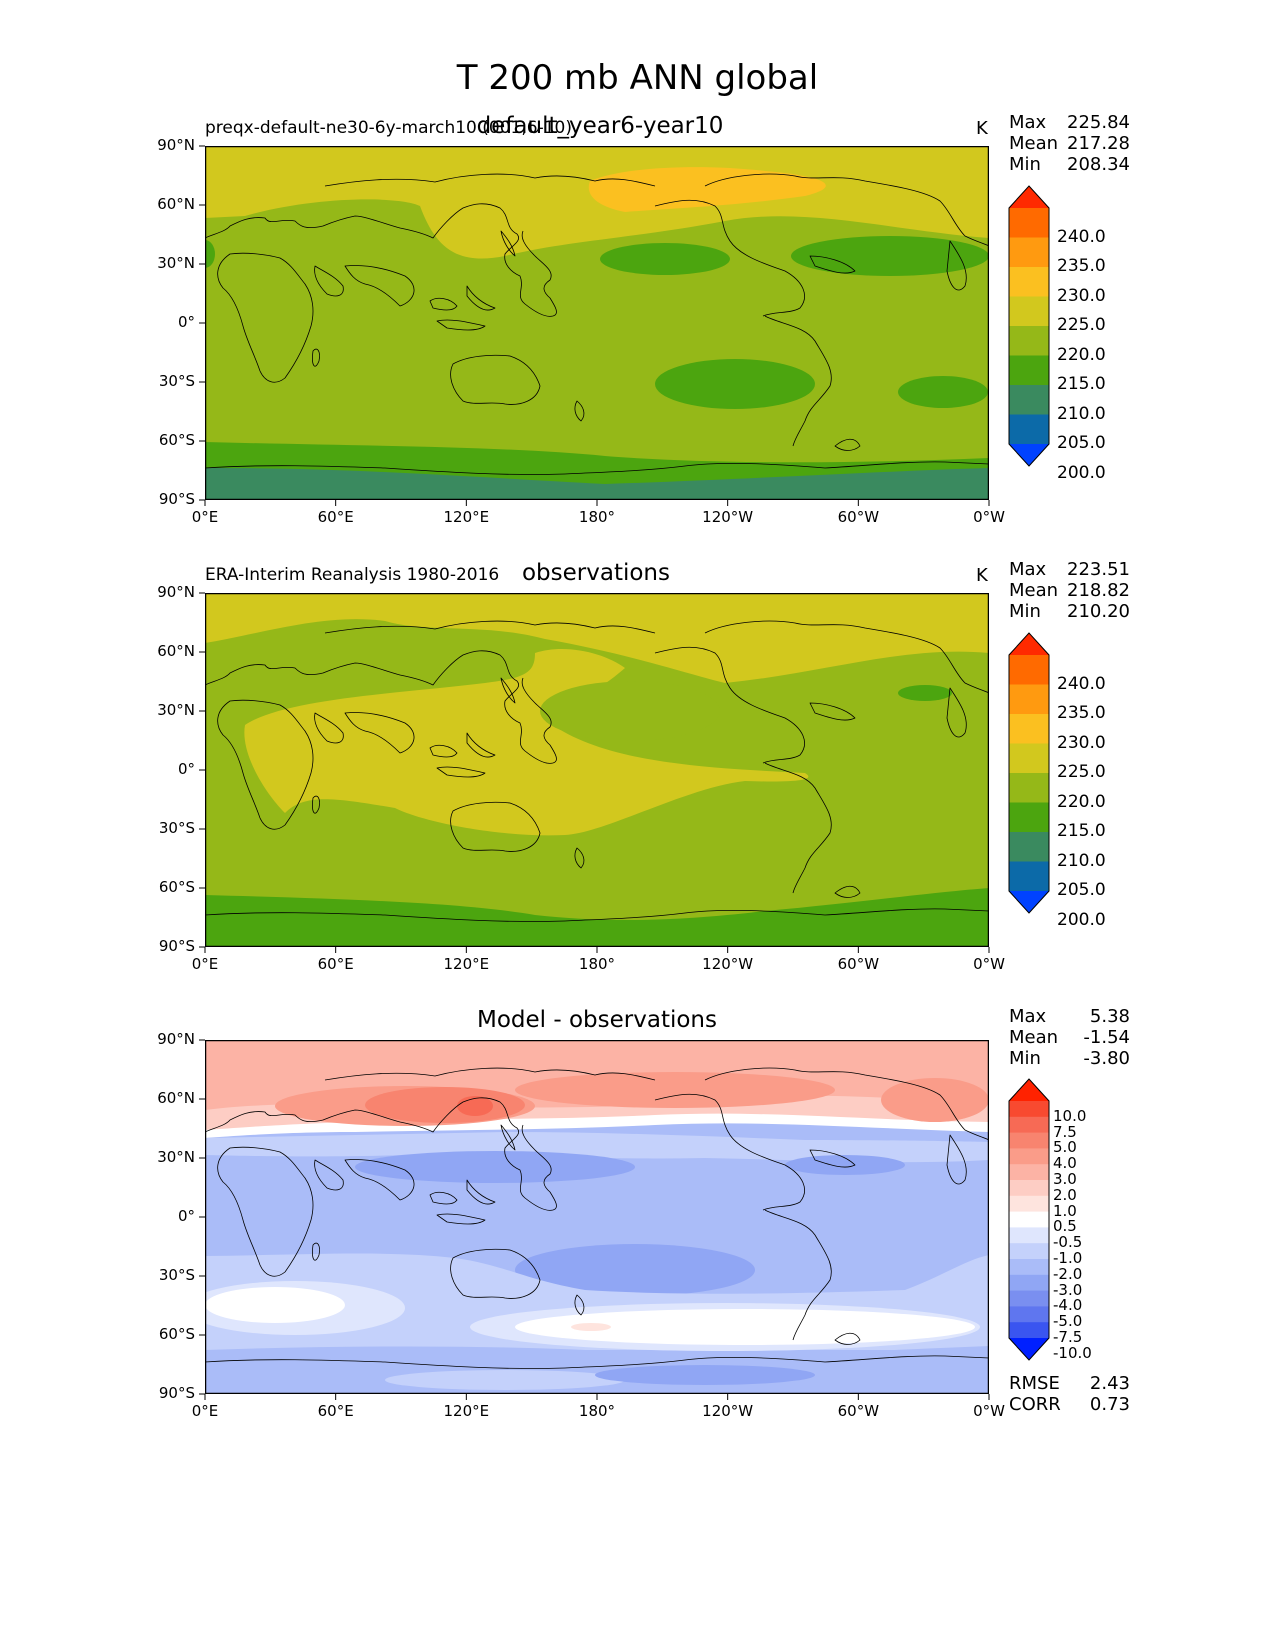 This screenshot has height=1650, width=1275. What do you see at coordinates (1065, 1210) in the screenshot?
I see `colorbar-label: 1.0` at bounding box center [1065, 1210].